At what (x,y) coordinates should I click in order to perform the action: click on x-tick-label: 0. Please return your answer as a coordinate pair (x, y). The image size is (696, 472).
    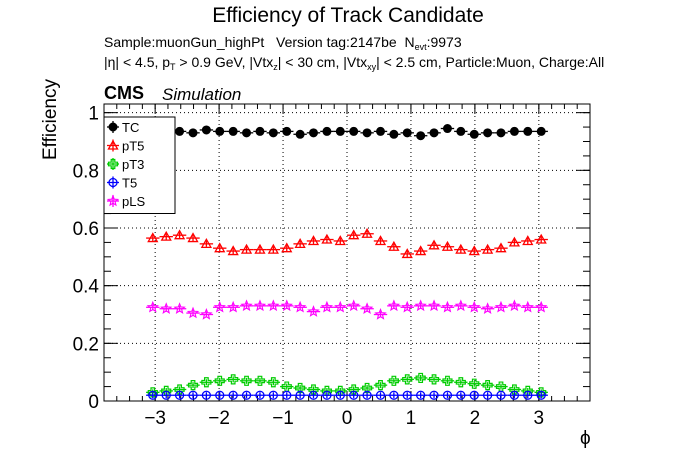
    Looking at the image, I should click on (347, 418).